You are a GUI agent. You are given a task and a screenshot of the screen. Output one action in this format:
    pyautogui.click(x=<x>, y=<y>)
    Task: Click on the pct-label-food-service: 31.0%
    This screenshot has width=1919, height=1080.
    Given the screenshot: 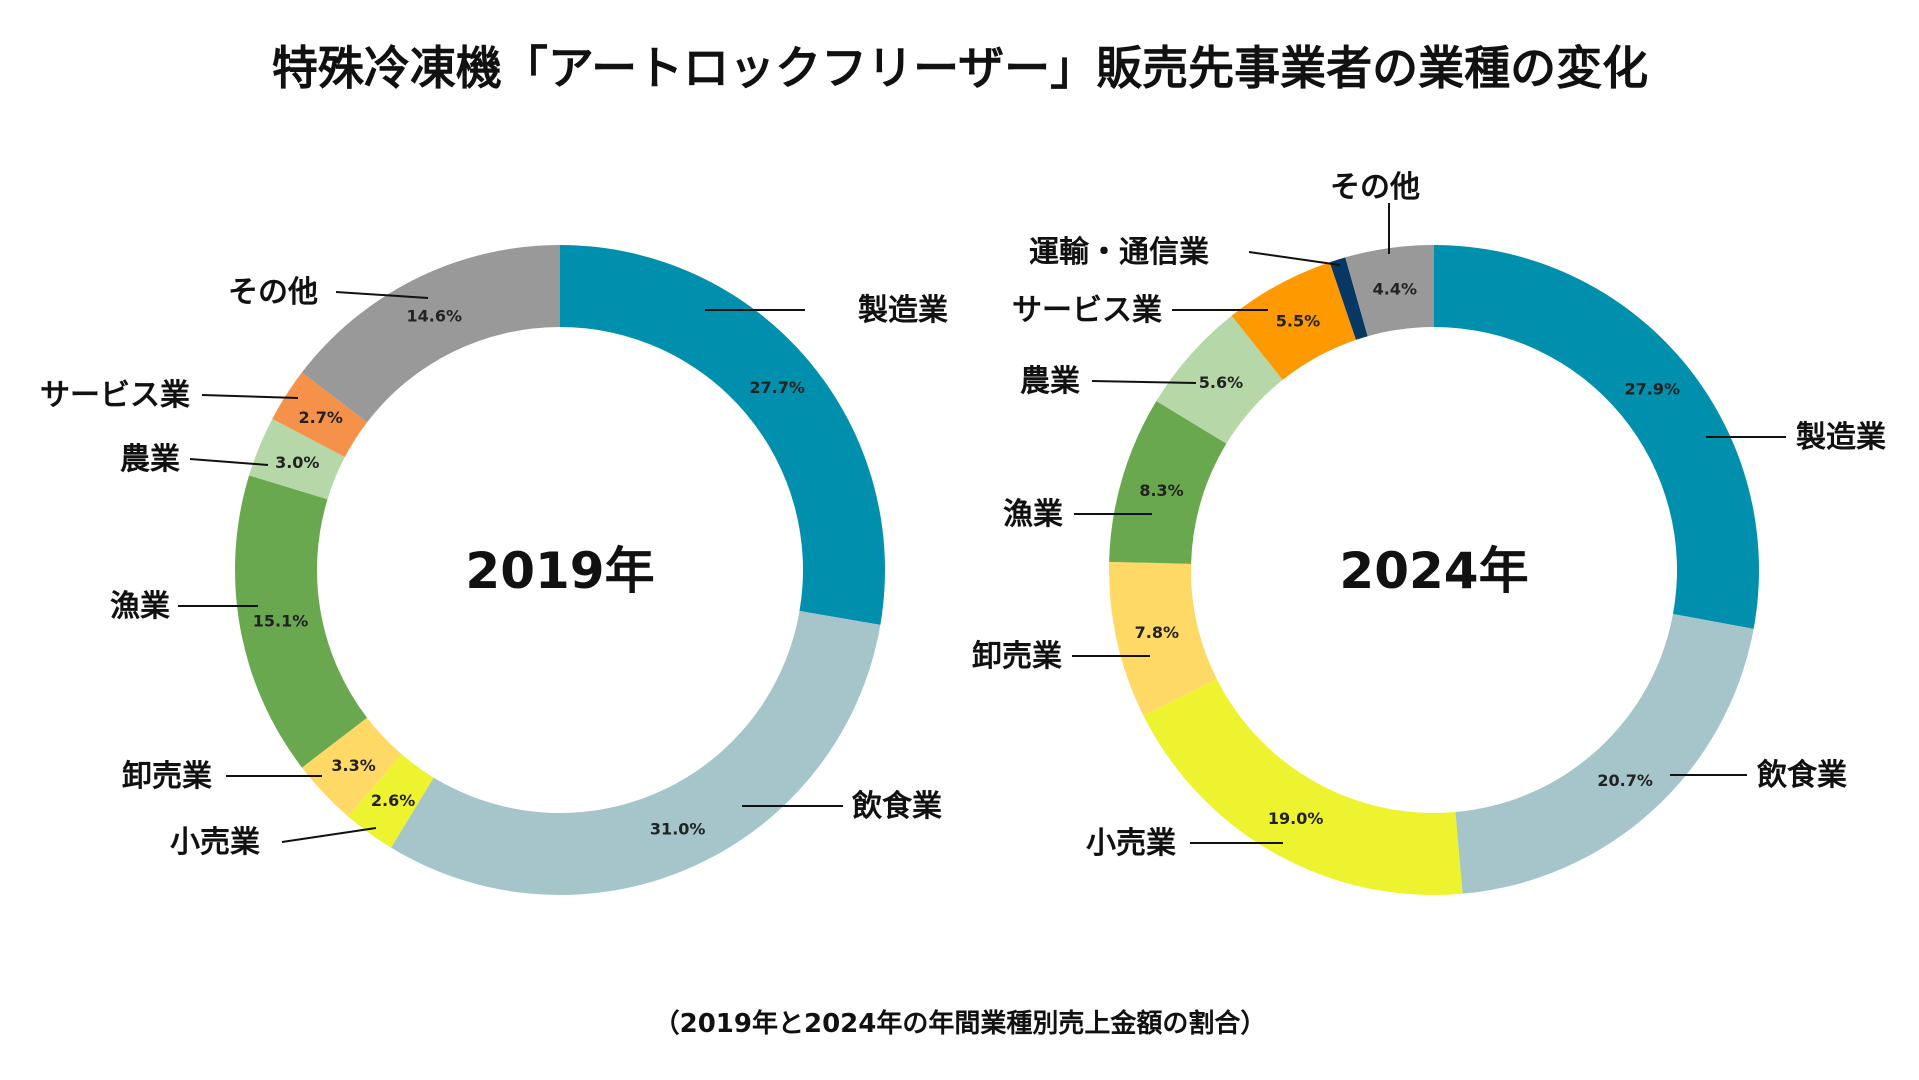 What is the action you would take?
    pyautogui.click(x=678, y=828)
    